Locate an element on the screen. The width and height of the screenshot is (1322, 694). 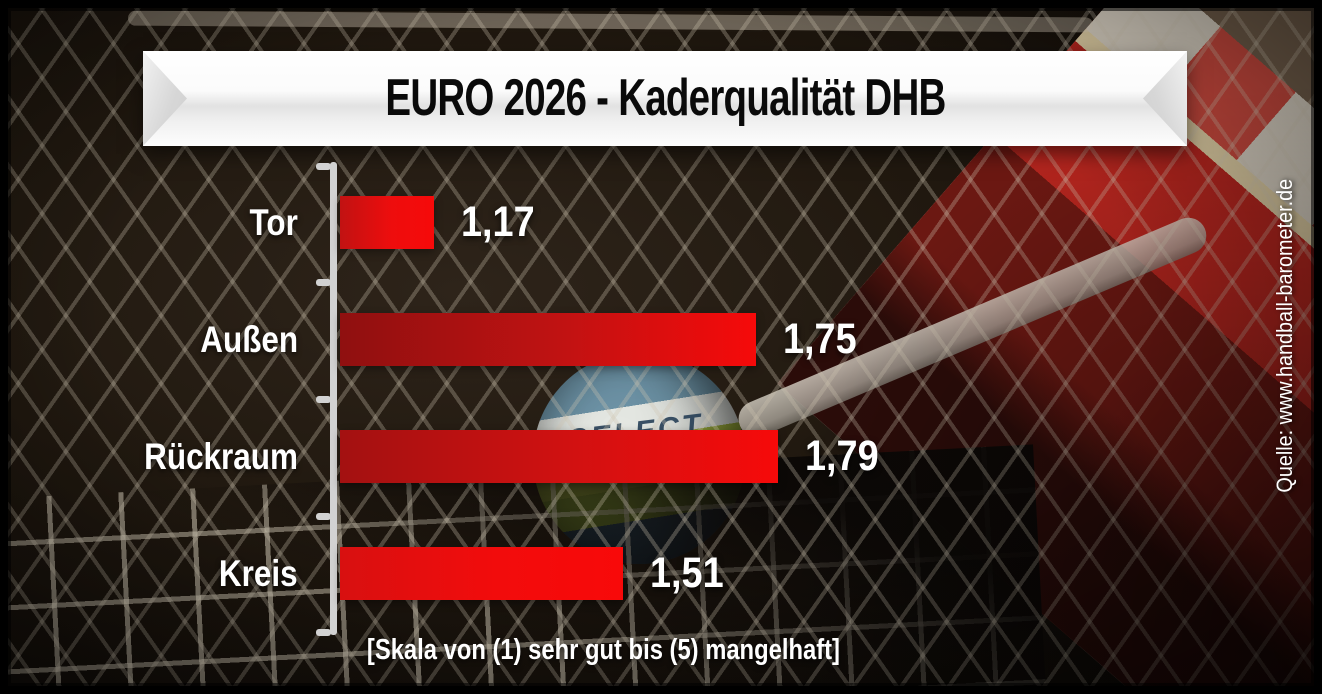
chart-title: EURO 2026 - Kaderqualität DHB is located at coordinates (665, 98).